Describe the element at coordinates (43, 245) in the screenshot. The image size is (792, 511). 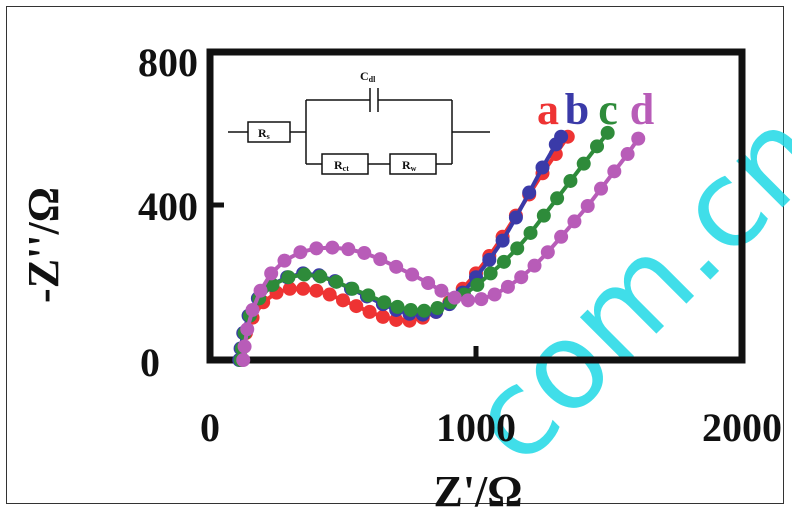
I see `y-axis-title: -Z''/Ω` at that location.